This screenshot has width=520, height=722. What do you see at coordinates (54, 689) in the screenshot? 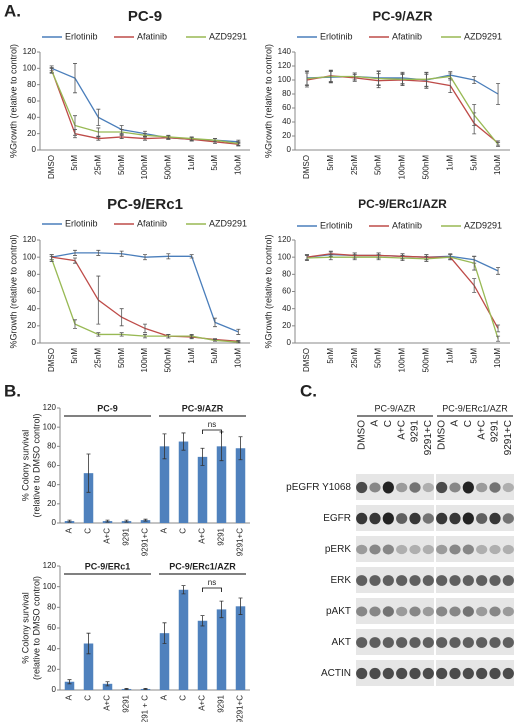
I see `y-tick-label: 0` at bounding box center [54, 689].